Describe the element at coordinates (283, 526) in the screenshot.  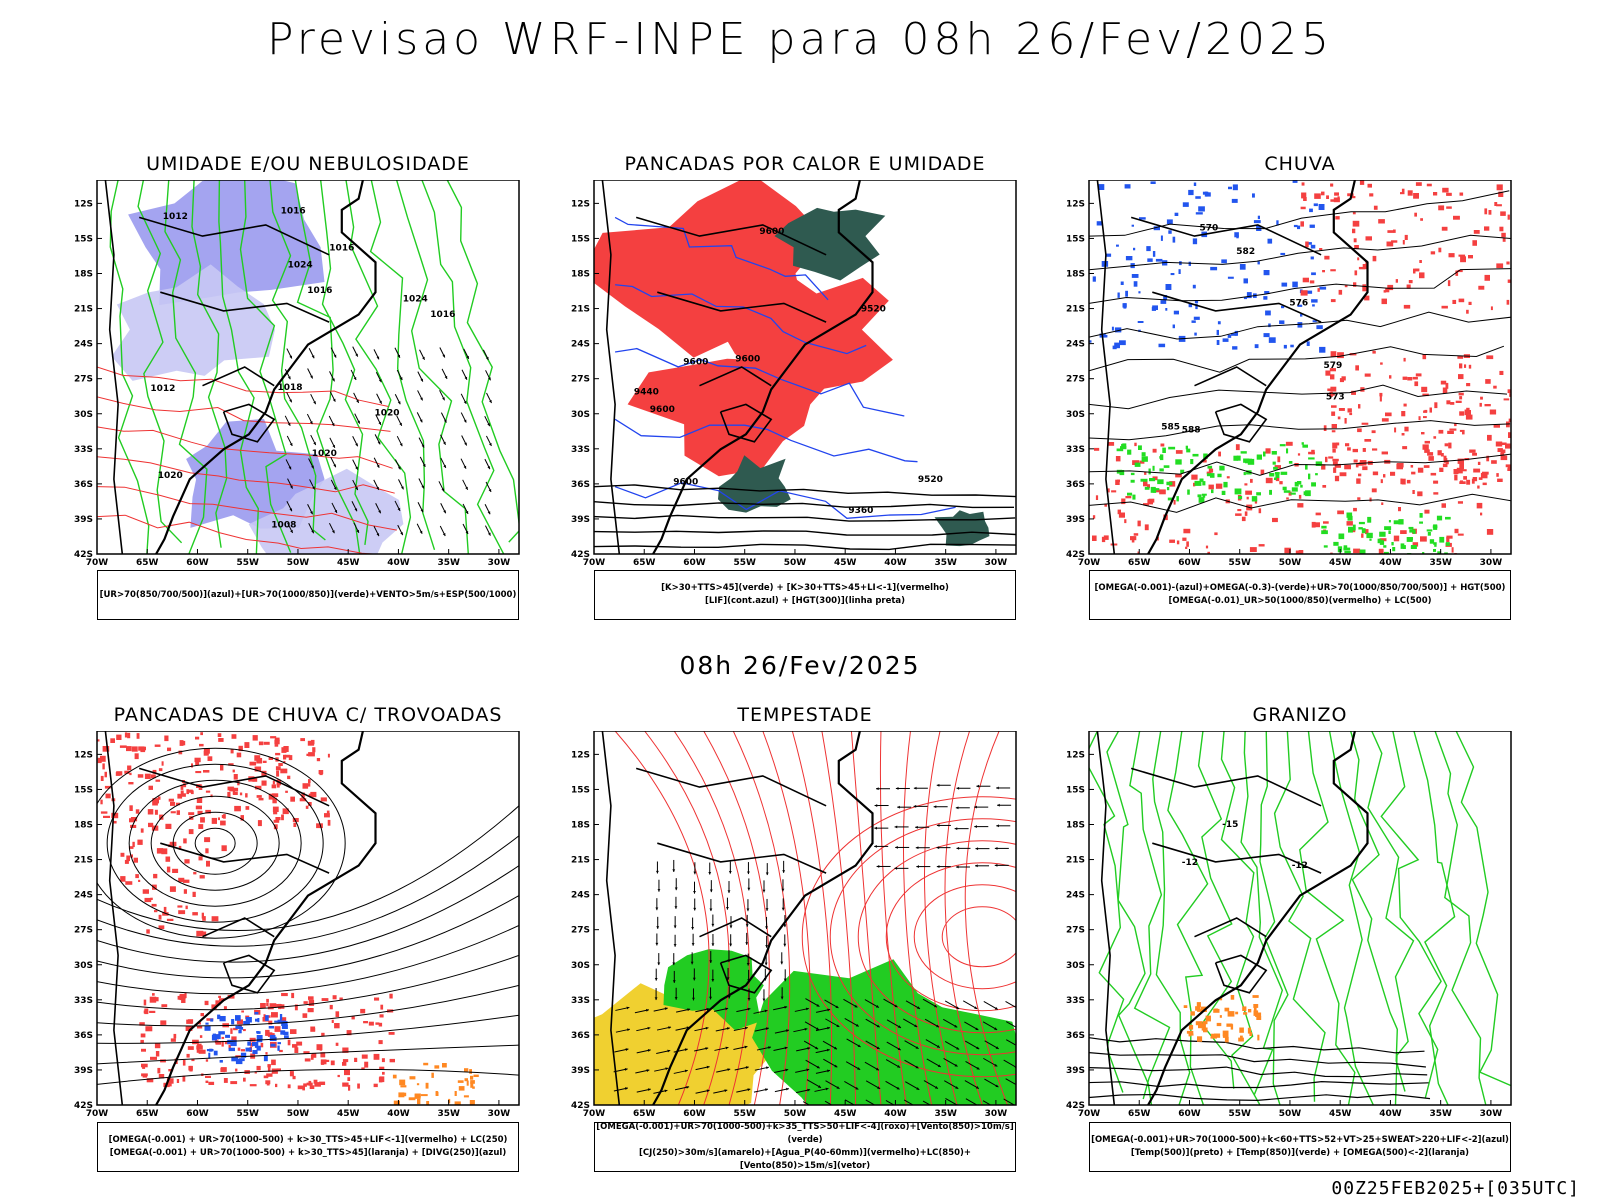
I see `contour-label: 1008` at that location.